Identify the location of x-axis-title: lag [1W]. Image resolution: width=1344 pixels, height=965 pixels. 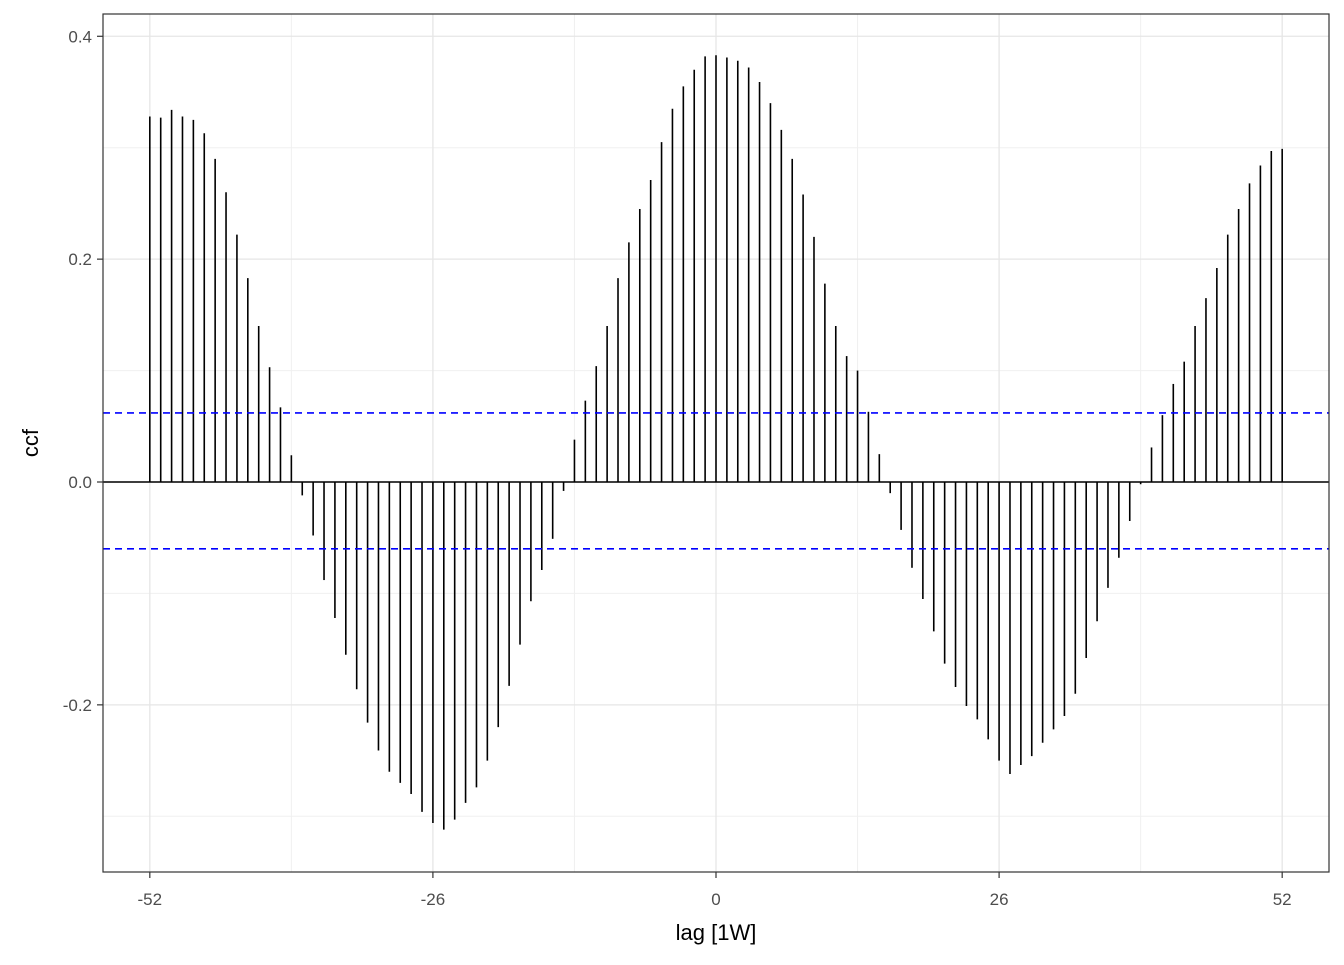
(716, 932).